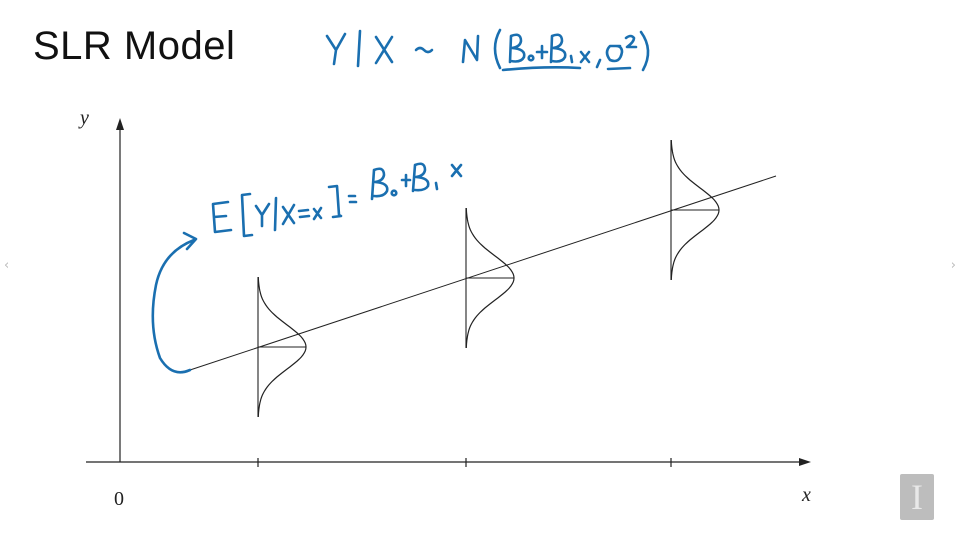 The width and height of the screenshot is (960, 540). Describe the element at coordinates (119, 499) in the screenshot. I see `origin-label: 0` at that location.